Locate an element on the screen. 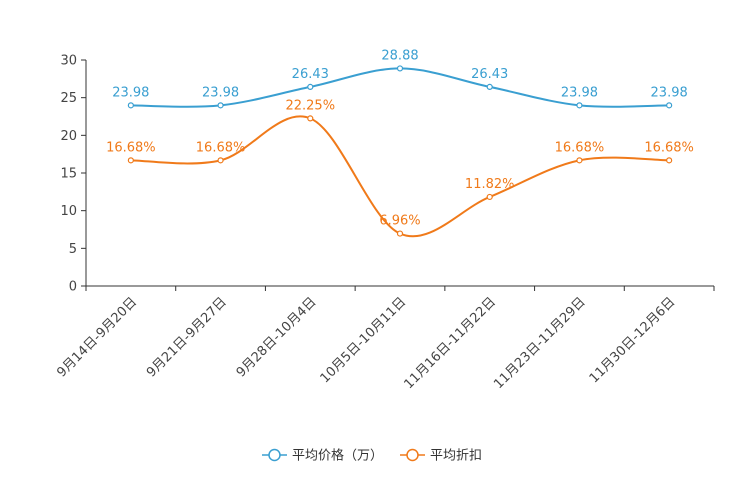 This screenshot has height=496, width=744. y-tick-label: 10 is located at coordinates (68, 211).